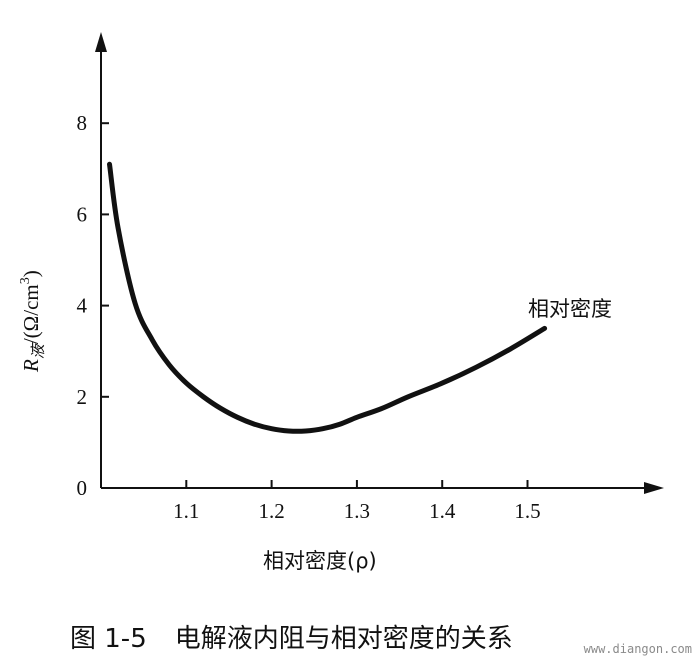 The height and width of the screenshot is (664, 700). Describe the element at coordinates (654, 488) in the screenshot. I see `x-axis-arrow` at that location.